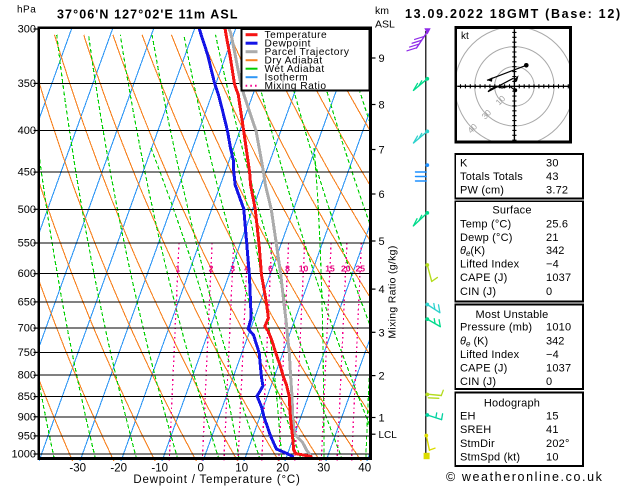  I want to click on svg-text: Hodograph, so click(512, 403).